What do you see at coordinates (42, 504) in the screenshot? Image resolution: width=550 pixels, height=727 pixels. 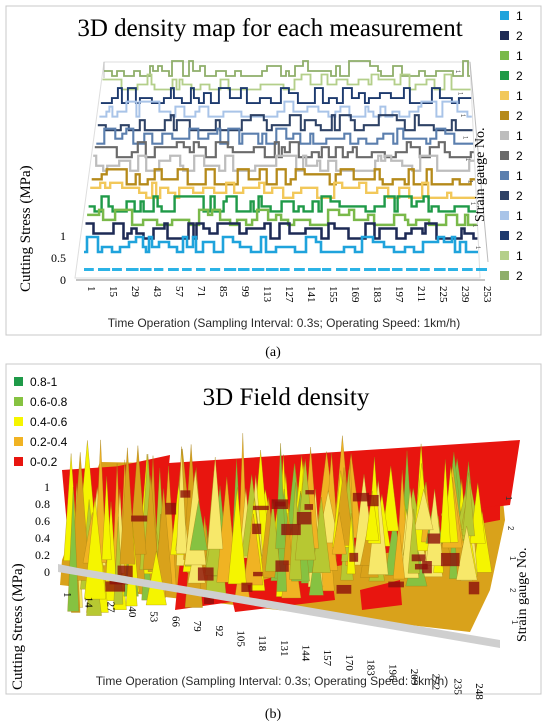 I see `panel-b-y-tick-label: 0.8` at bounding box center [42, 504].